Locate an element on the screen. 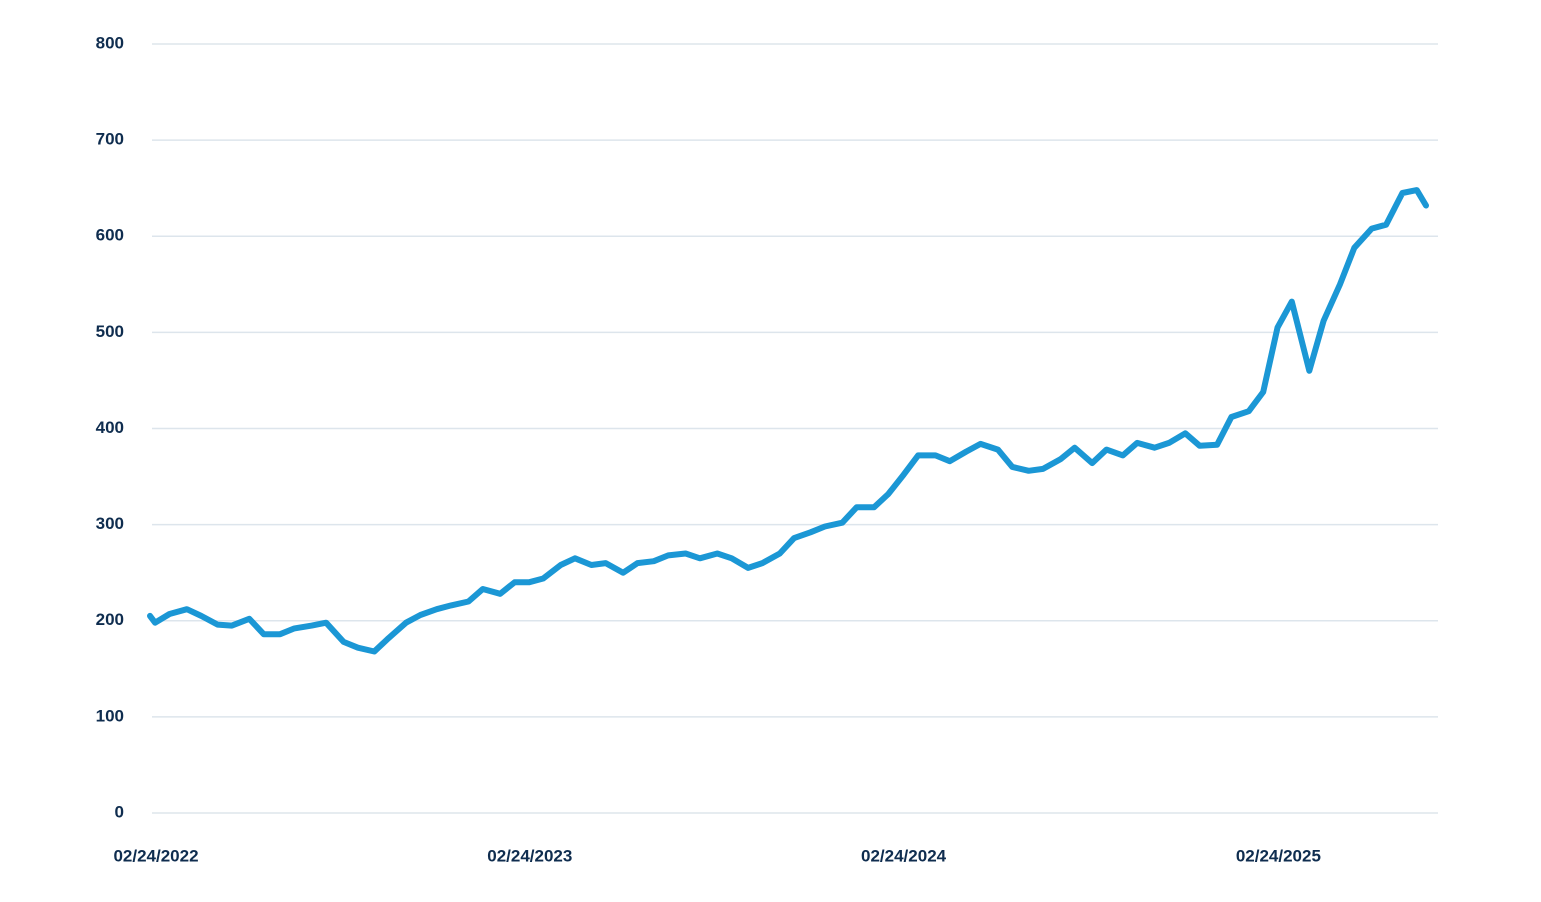  x-tick-label: 02/24/2023 is located at coordinates (529, 855).